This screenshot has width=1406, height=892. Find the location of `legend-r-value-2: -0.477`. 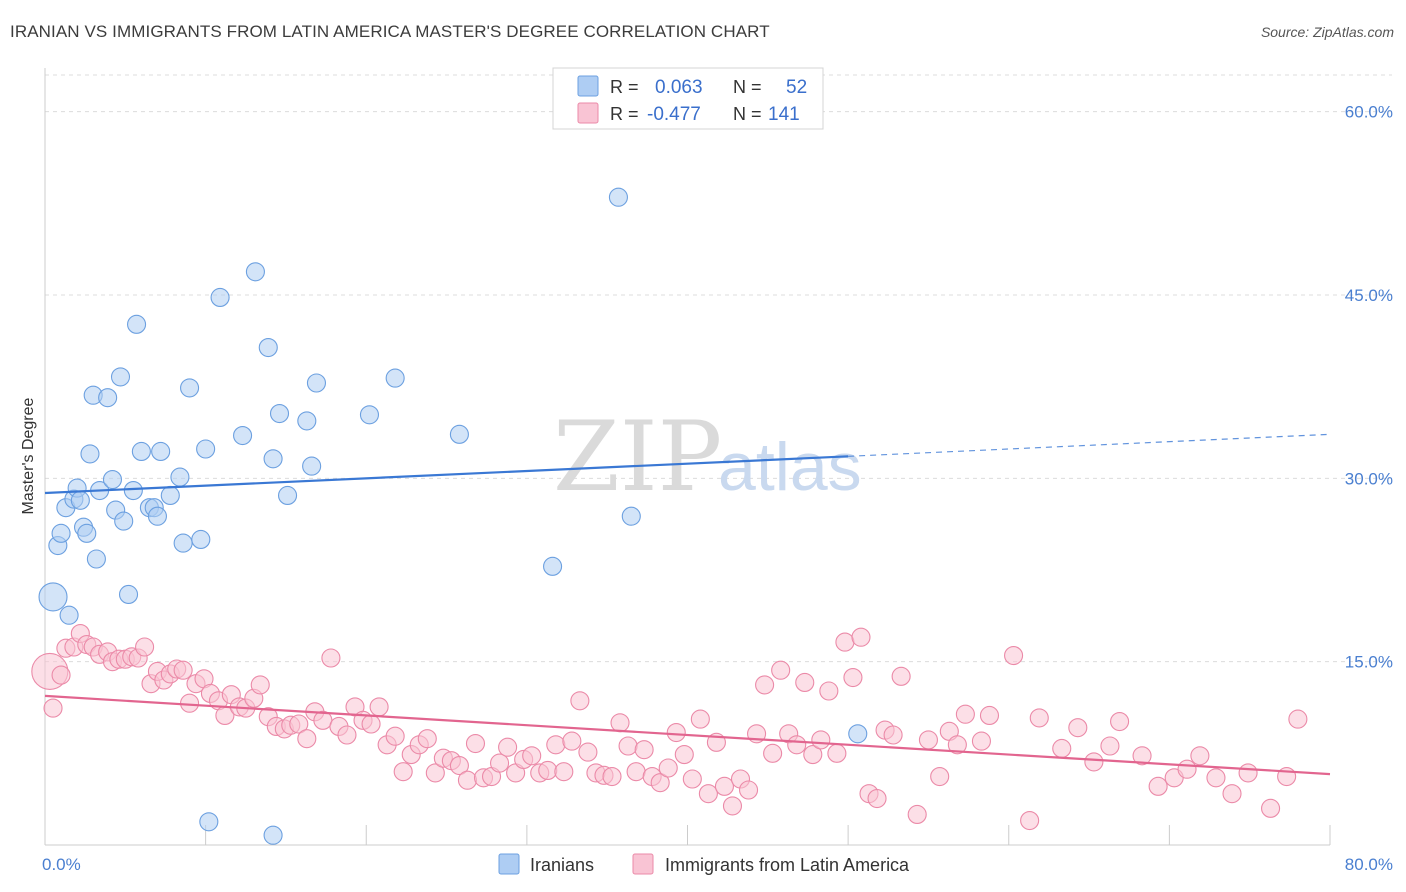

legend-r-value-2: -0.477 is located at coordinates (674, 114).